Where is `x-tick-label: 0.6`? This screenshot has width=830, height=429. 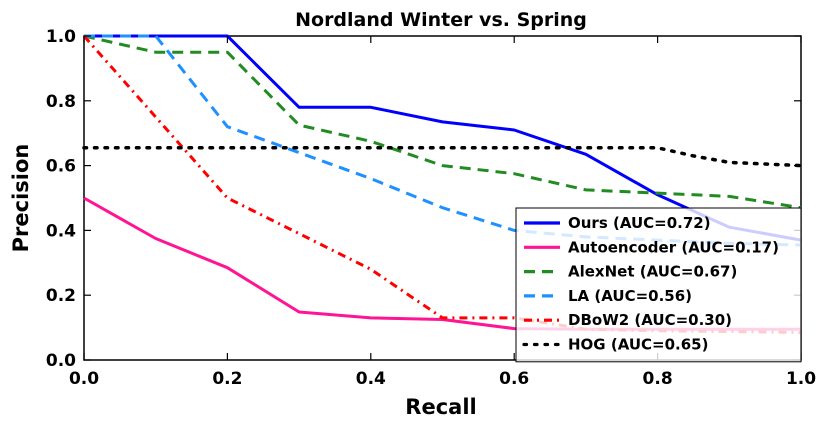
x-tick-label: 0.6 is located at coordinates (514, 379).